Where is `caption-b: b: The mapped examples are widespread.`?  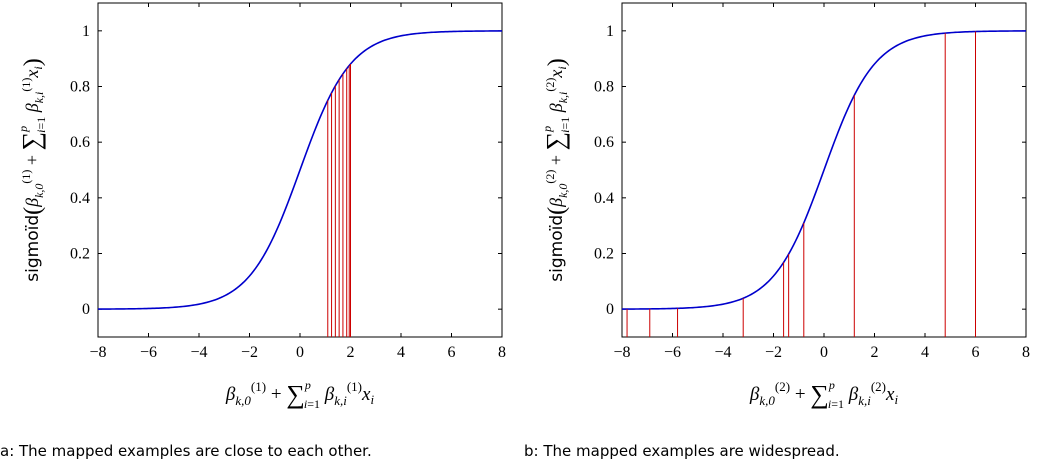 caption-b: b: The mapped examples are widespread. is located at coordinates (682, 451).